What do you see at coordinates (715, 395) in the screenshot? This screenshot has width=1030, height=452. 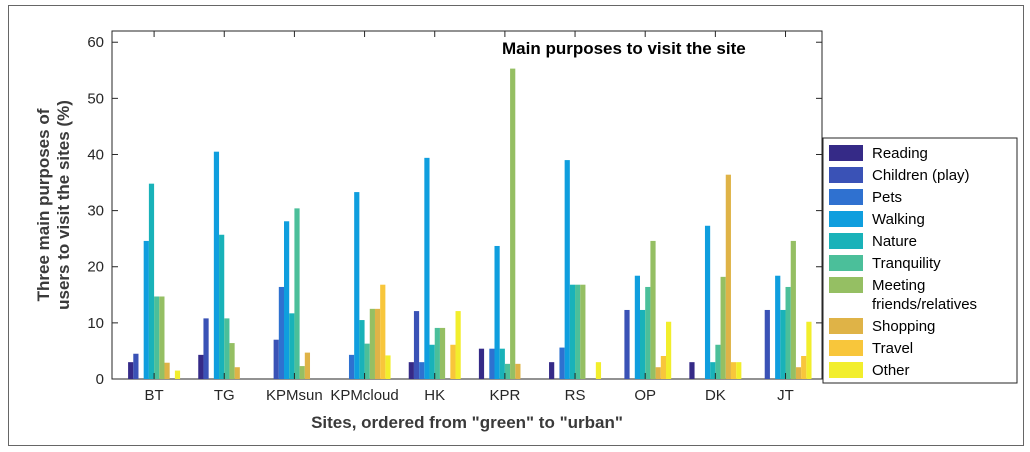 I see `x-tick-label-dk: DK` at bounding box center [715, 395].